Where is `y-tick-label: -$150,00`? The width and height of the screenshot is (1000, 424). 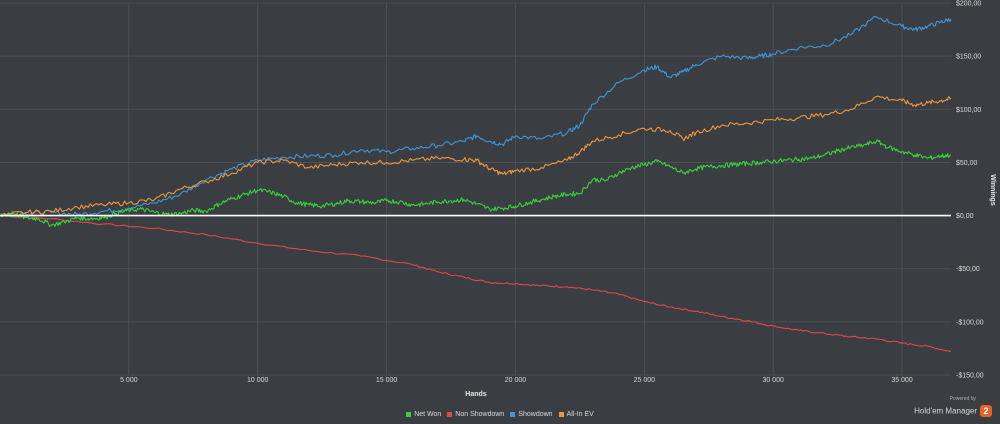 y-tick-label: -$150,00 is located at coordinates (970, 376).